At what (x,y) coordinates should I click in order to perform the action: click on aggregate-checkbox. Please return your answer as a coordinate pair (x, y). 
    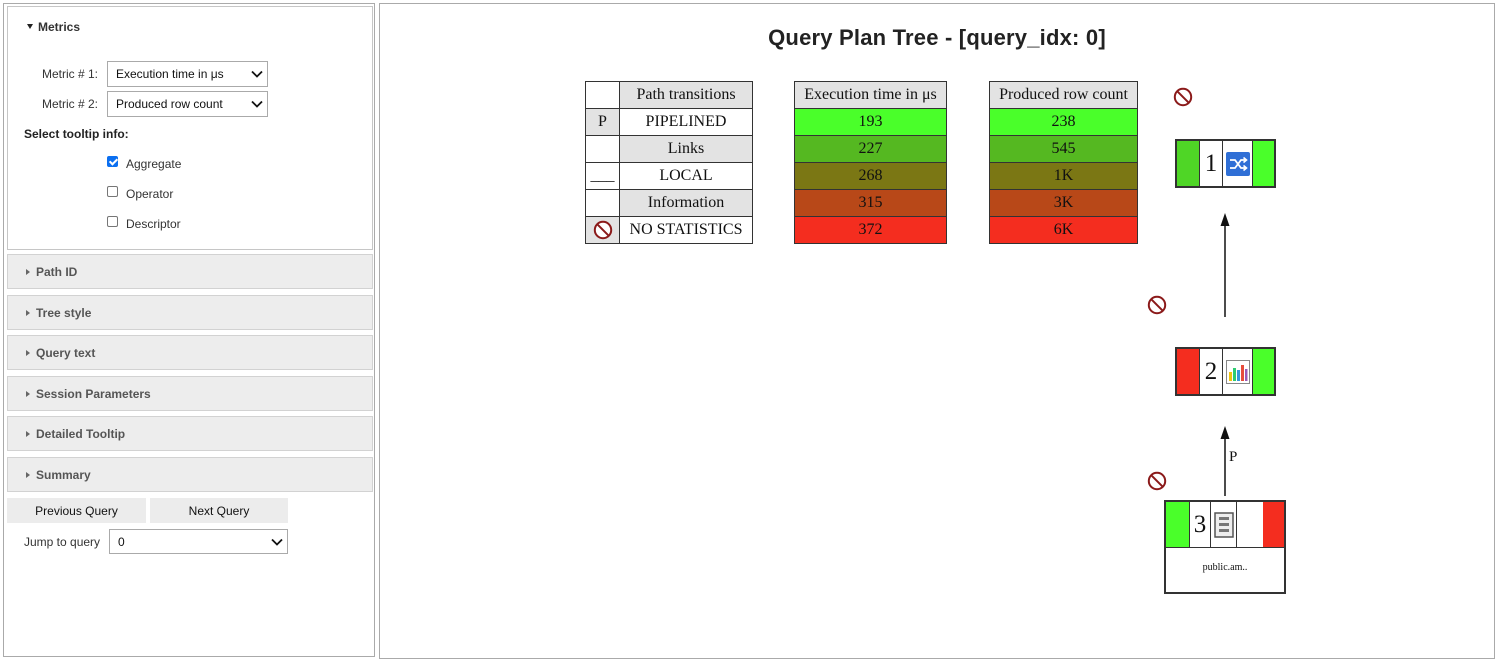
    Looking at the image, I should click on (112, 161).